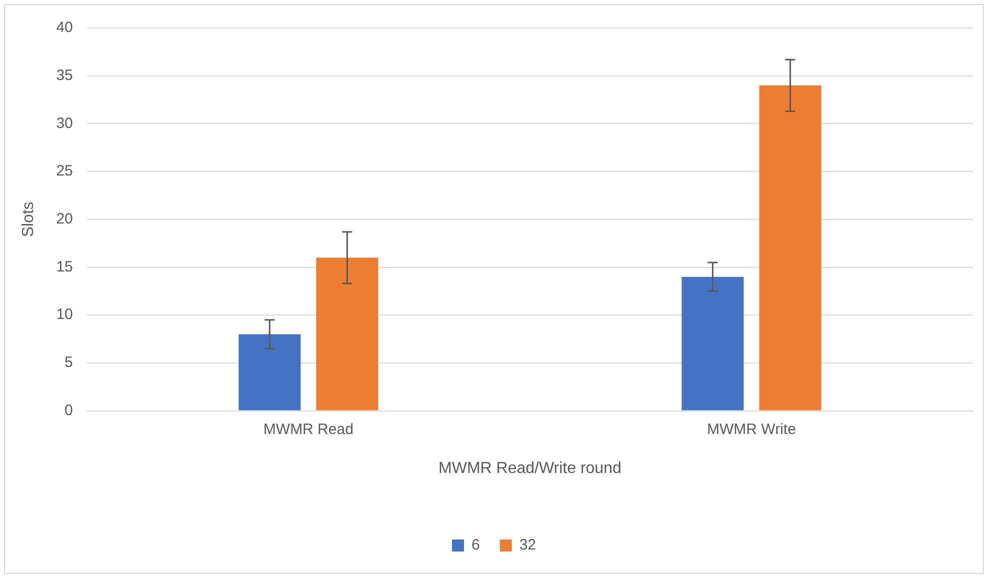  I want to click on x-tick-label: MWMR Read, so click(308, 429).